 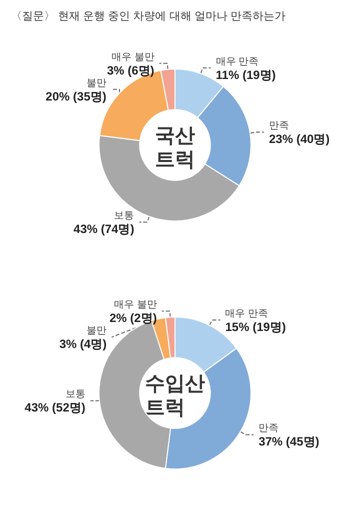 What do you see at coordinates (83, 344) in the screenshot?
I see `data-label: 3% (4명)` at bounding box center [83, 344].